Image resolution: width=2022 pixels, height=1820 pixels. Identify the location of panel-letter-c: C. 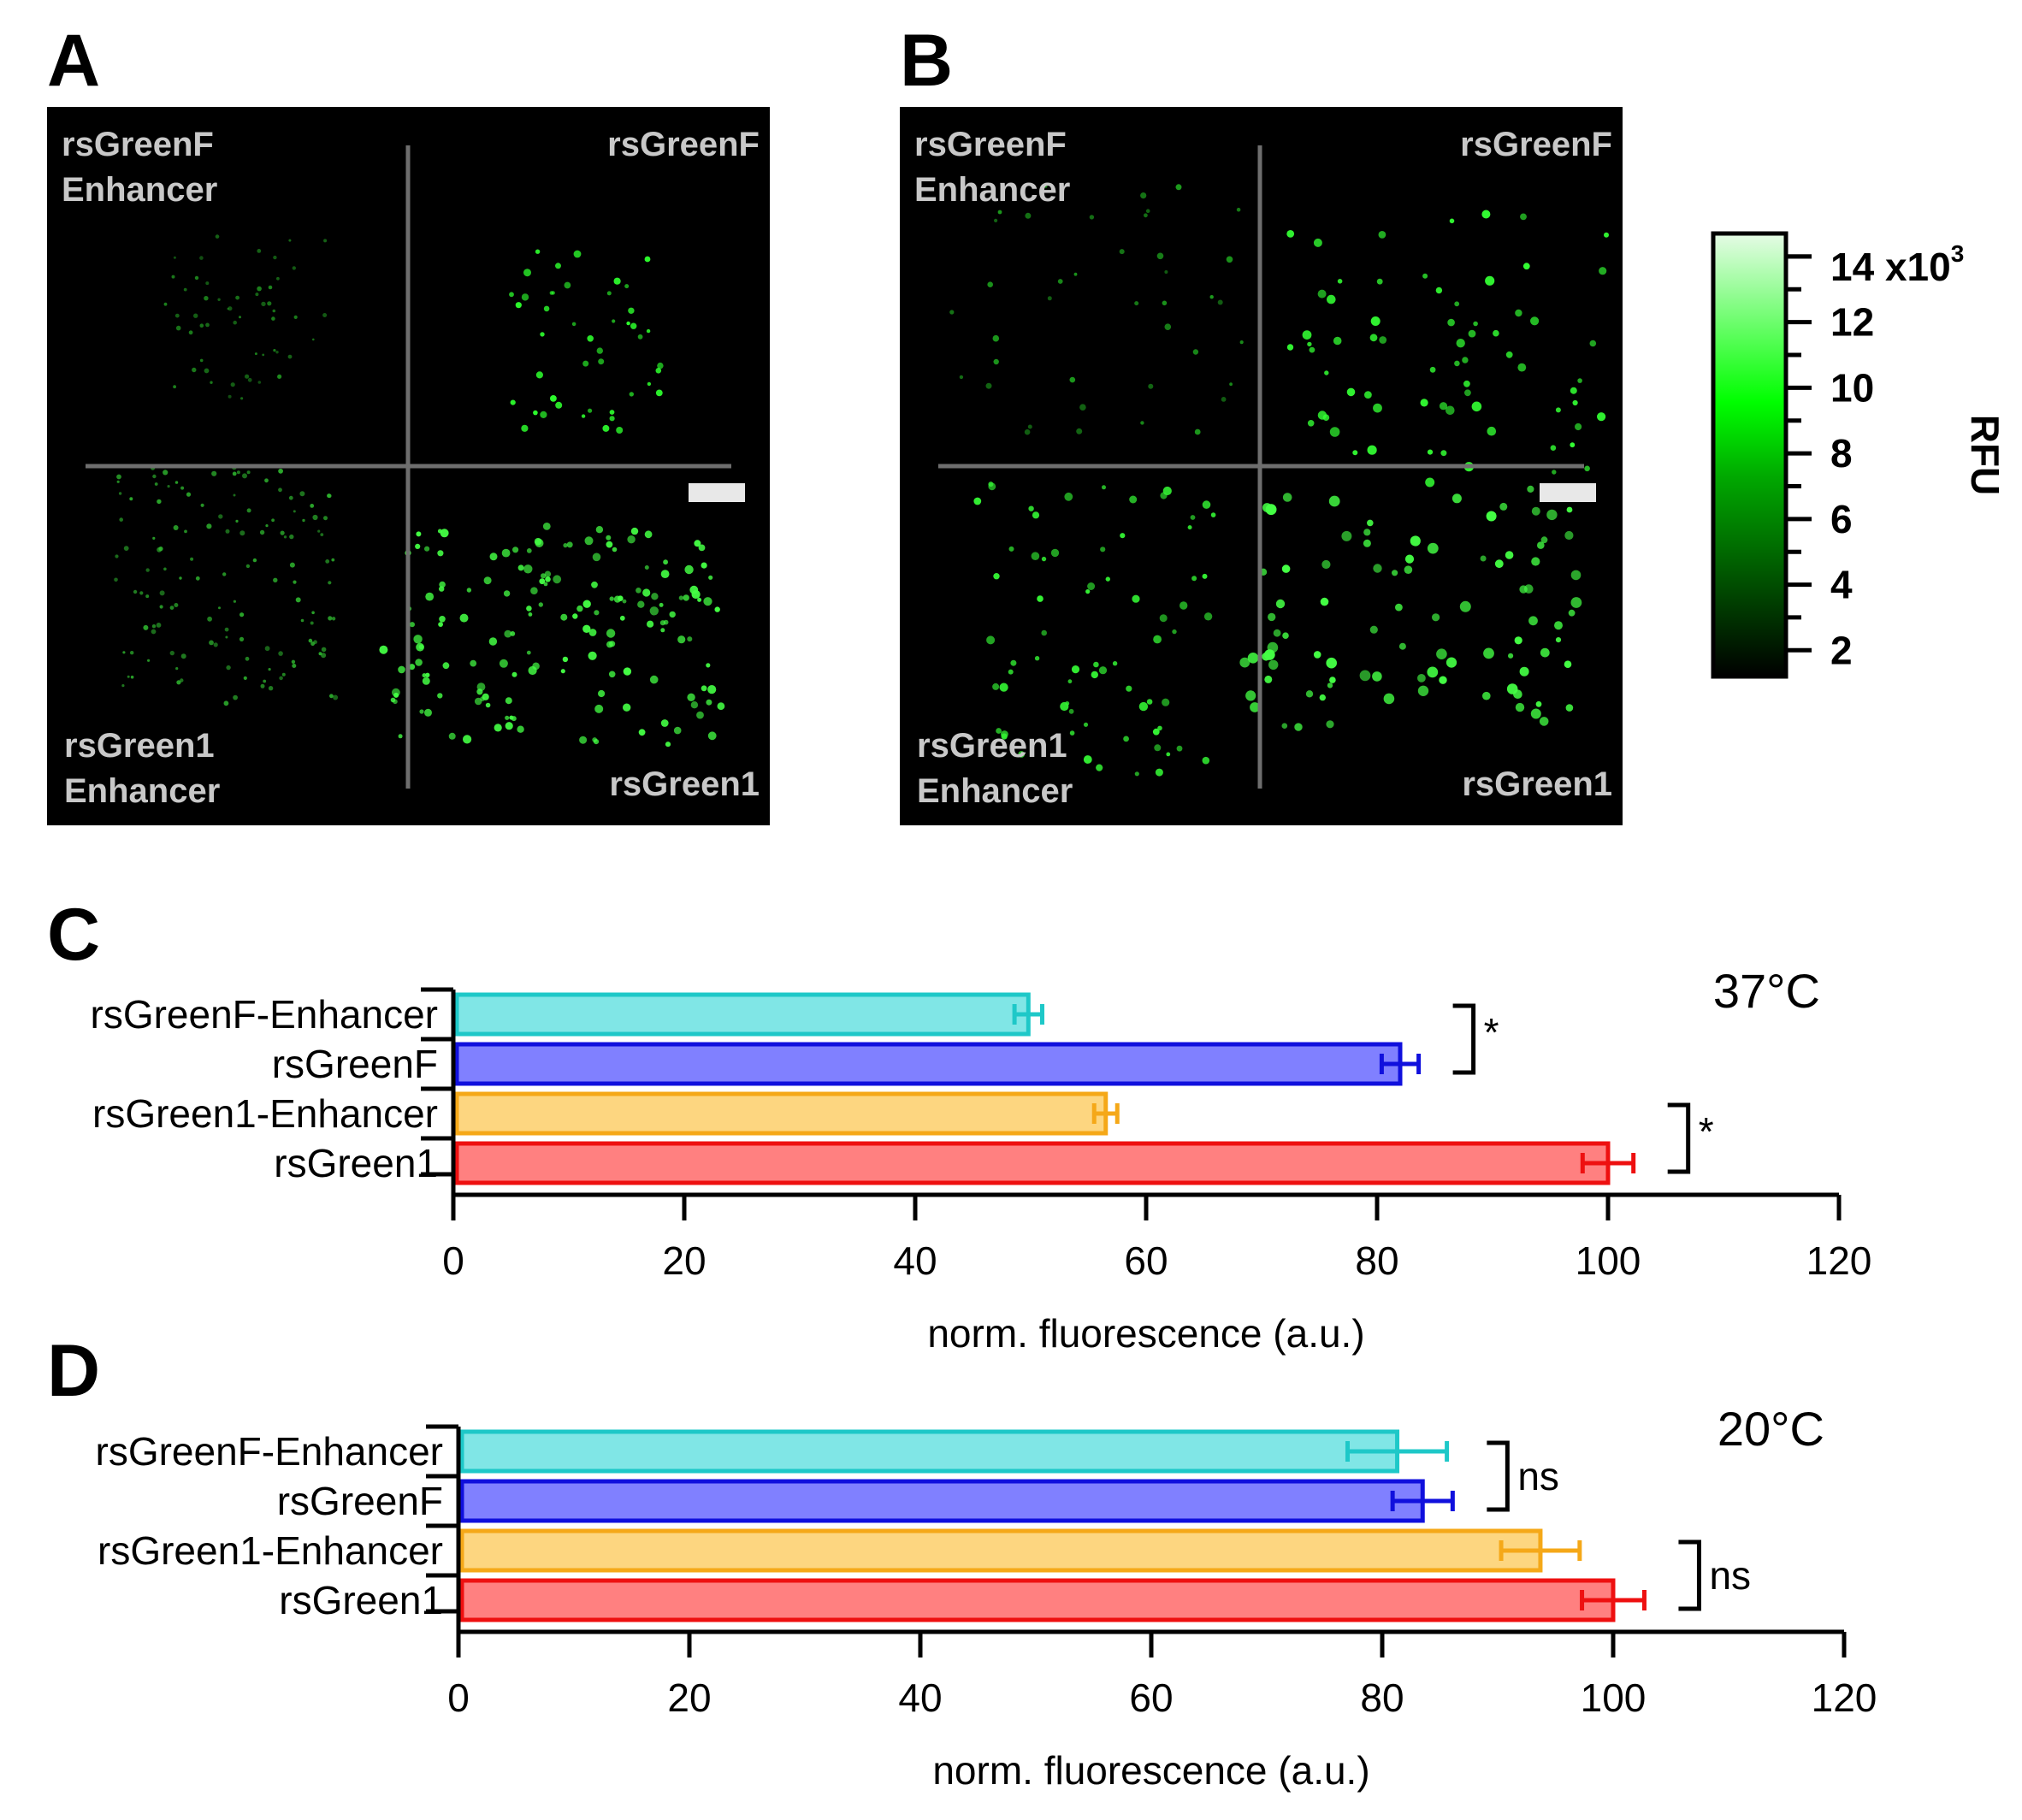
(73, 935).